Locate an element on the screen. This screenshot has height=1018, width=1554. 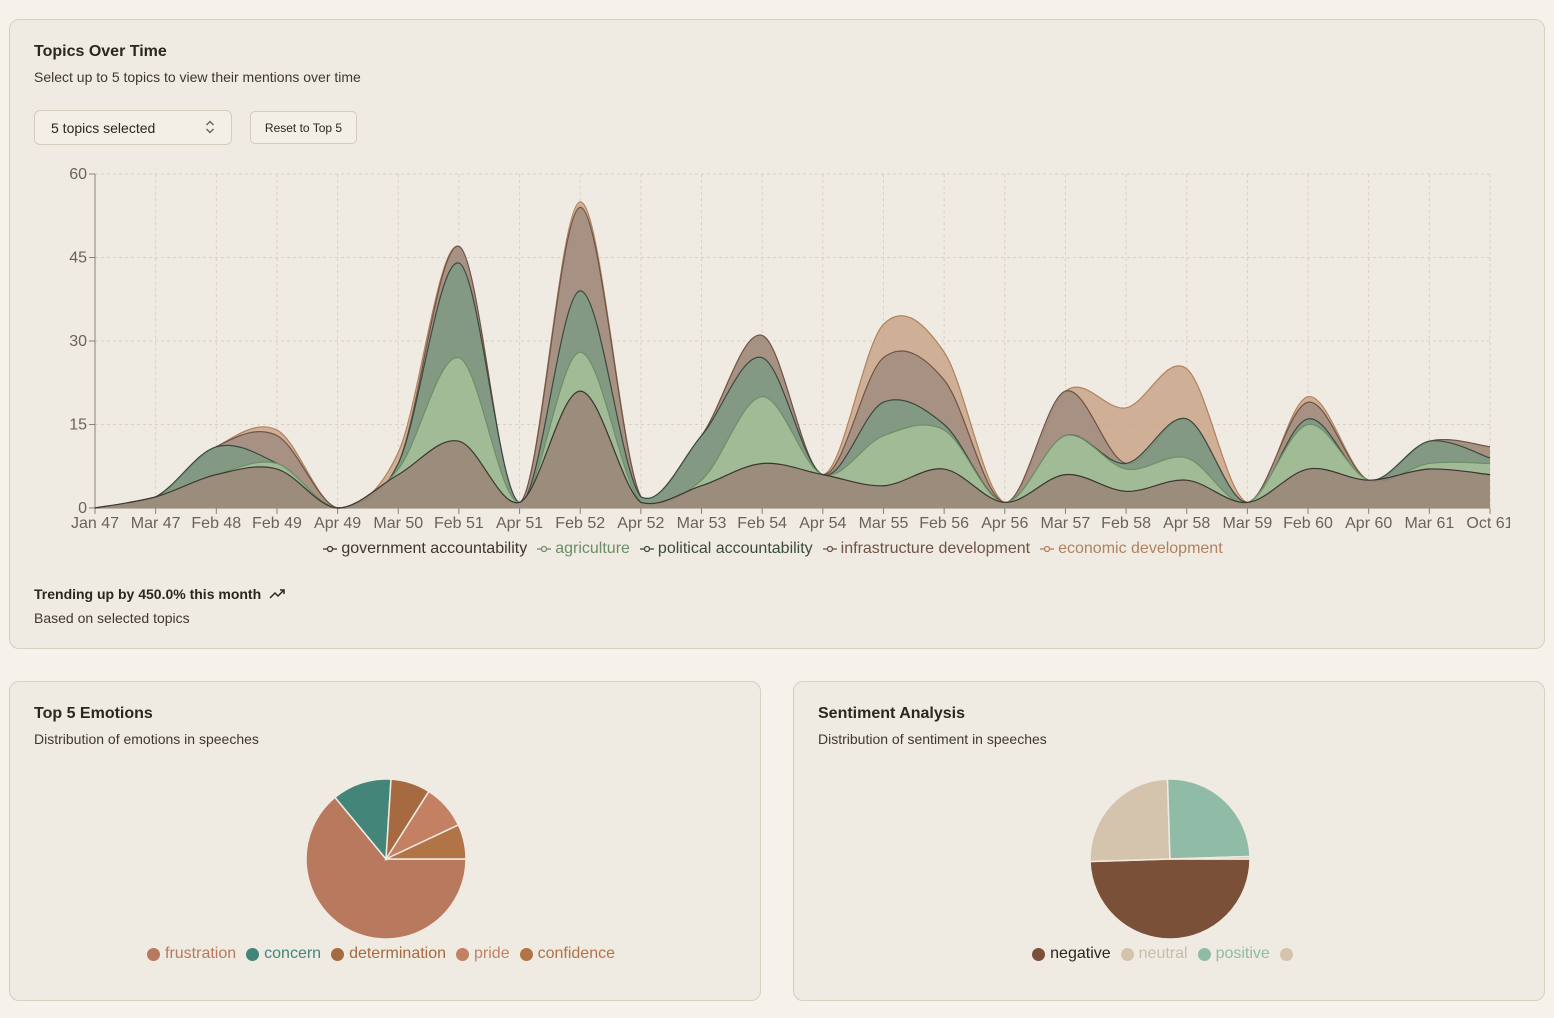
x-tick-label: Mar 53 is located at coordinates (702, 523).